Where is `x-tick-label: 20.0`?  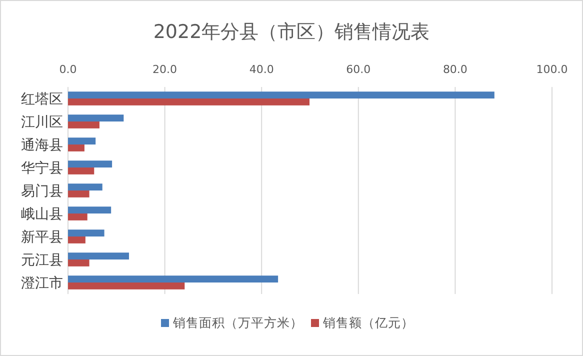
x-tick-label: 20.0 is located at coordinates (165, 69).